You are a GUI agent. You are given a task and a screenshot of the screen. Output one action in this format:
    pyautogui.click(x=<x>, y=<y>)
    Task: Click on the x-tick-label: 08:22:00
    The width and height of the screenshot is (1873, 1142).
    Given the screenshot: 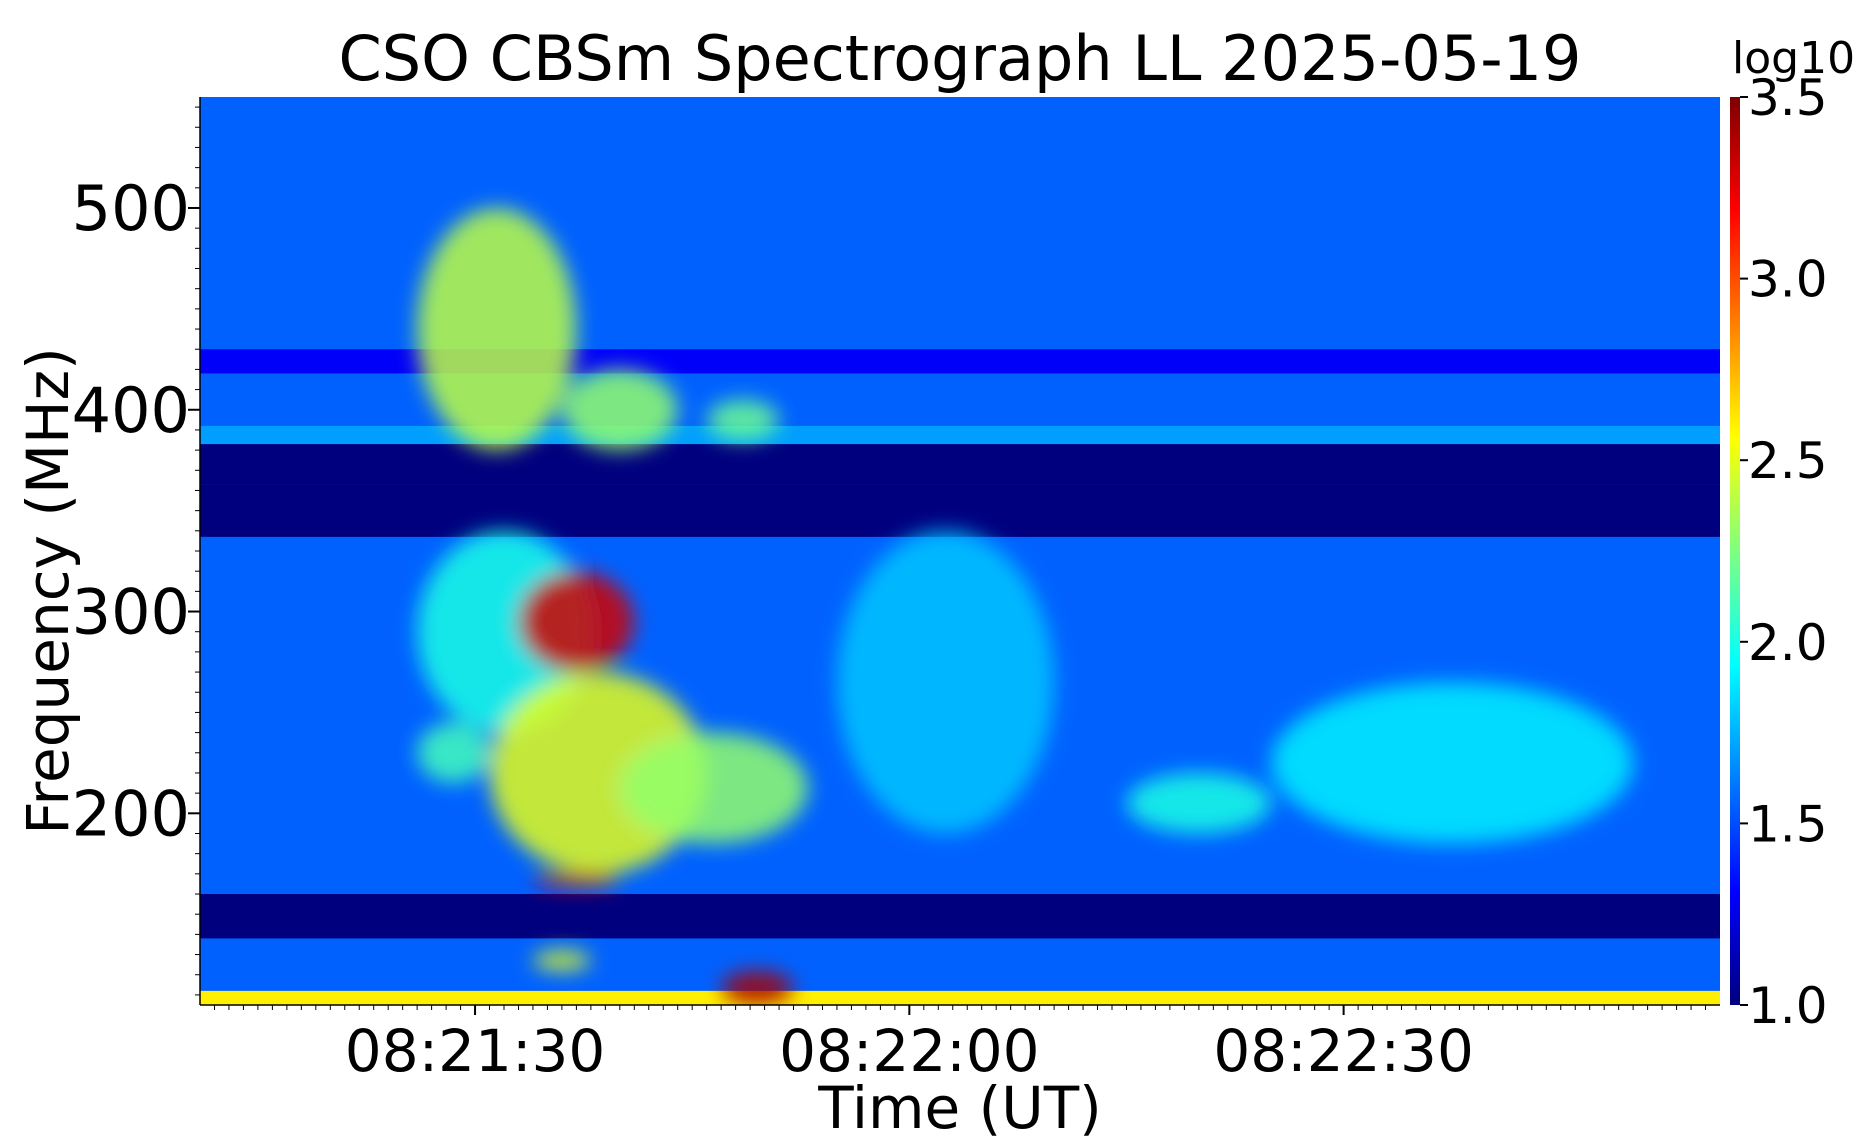 What is the action you would take?
    pyautogui.click(x=909, y=1051)
    